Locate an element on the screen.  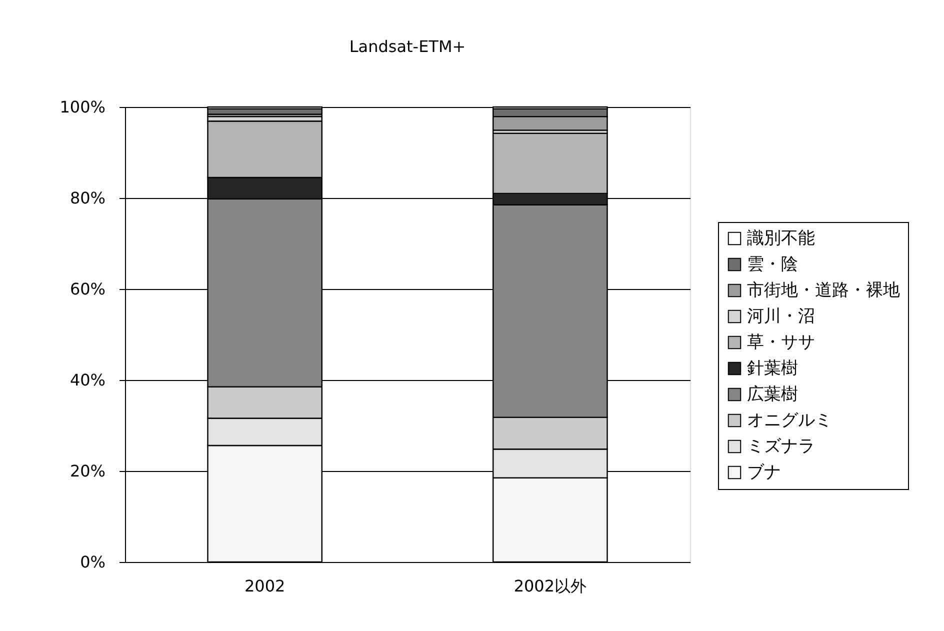
y-tick-label: 40% is located at coordinates (88, 380).